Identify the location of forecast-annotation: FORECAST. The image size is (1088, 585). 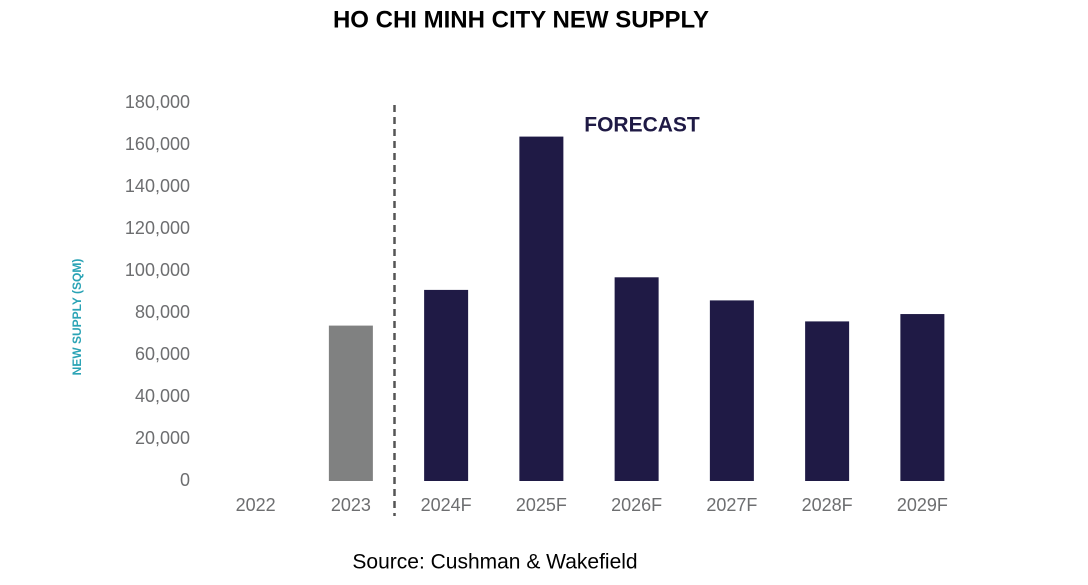
(642, 125).